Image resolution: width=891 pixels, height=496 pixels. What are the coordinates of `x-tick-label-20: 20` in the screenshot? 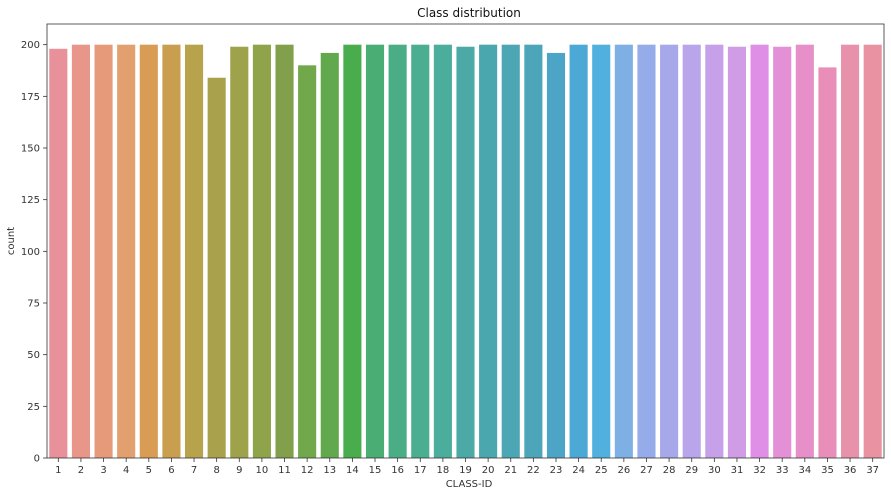 It's located at (488, 470).